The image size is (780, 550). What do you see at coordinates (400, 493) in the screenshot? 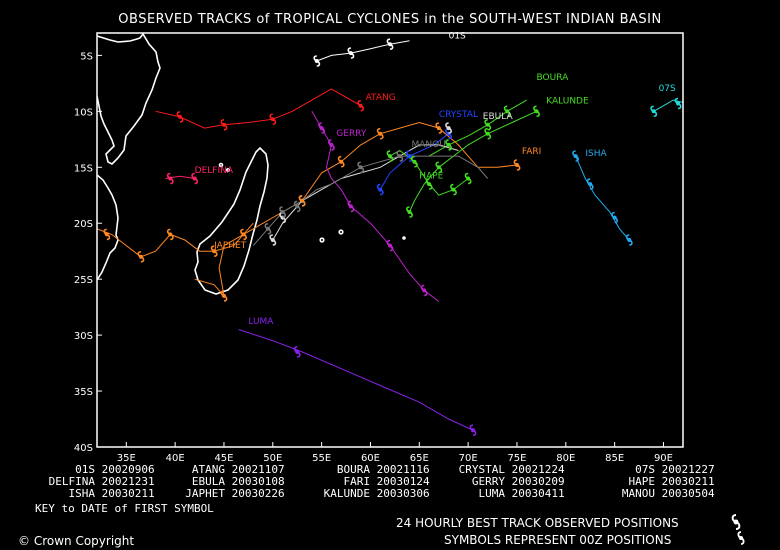
I see `key-date: 20030306` at bounding box center [400, 493].